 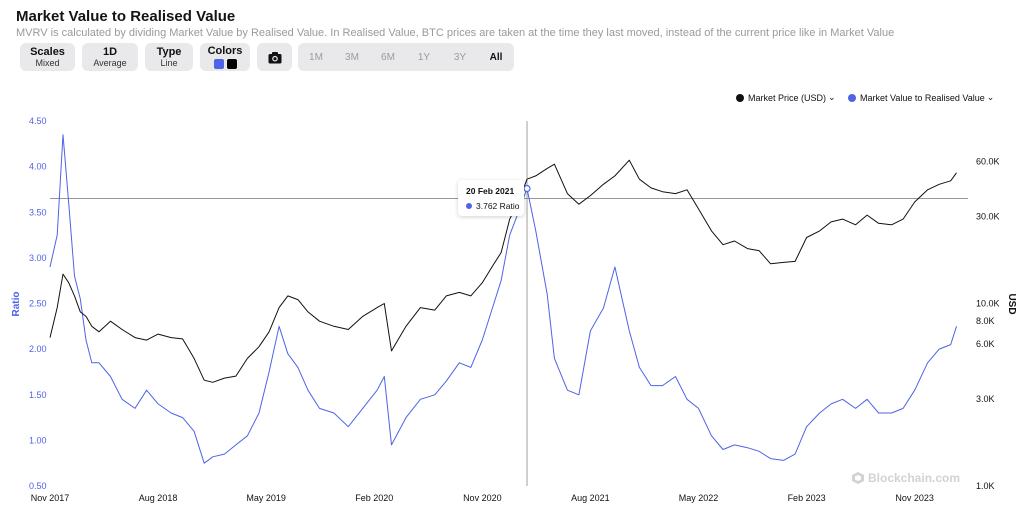 I want to click on interval-button: 1D Average, so click(x=110, y=57).